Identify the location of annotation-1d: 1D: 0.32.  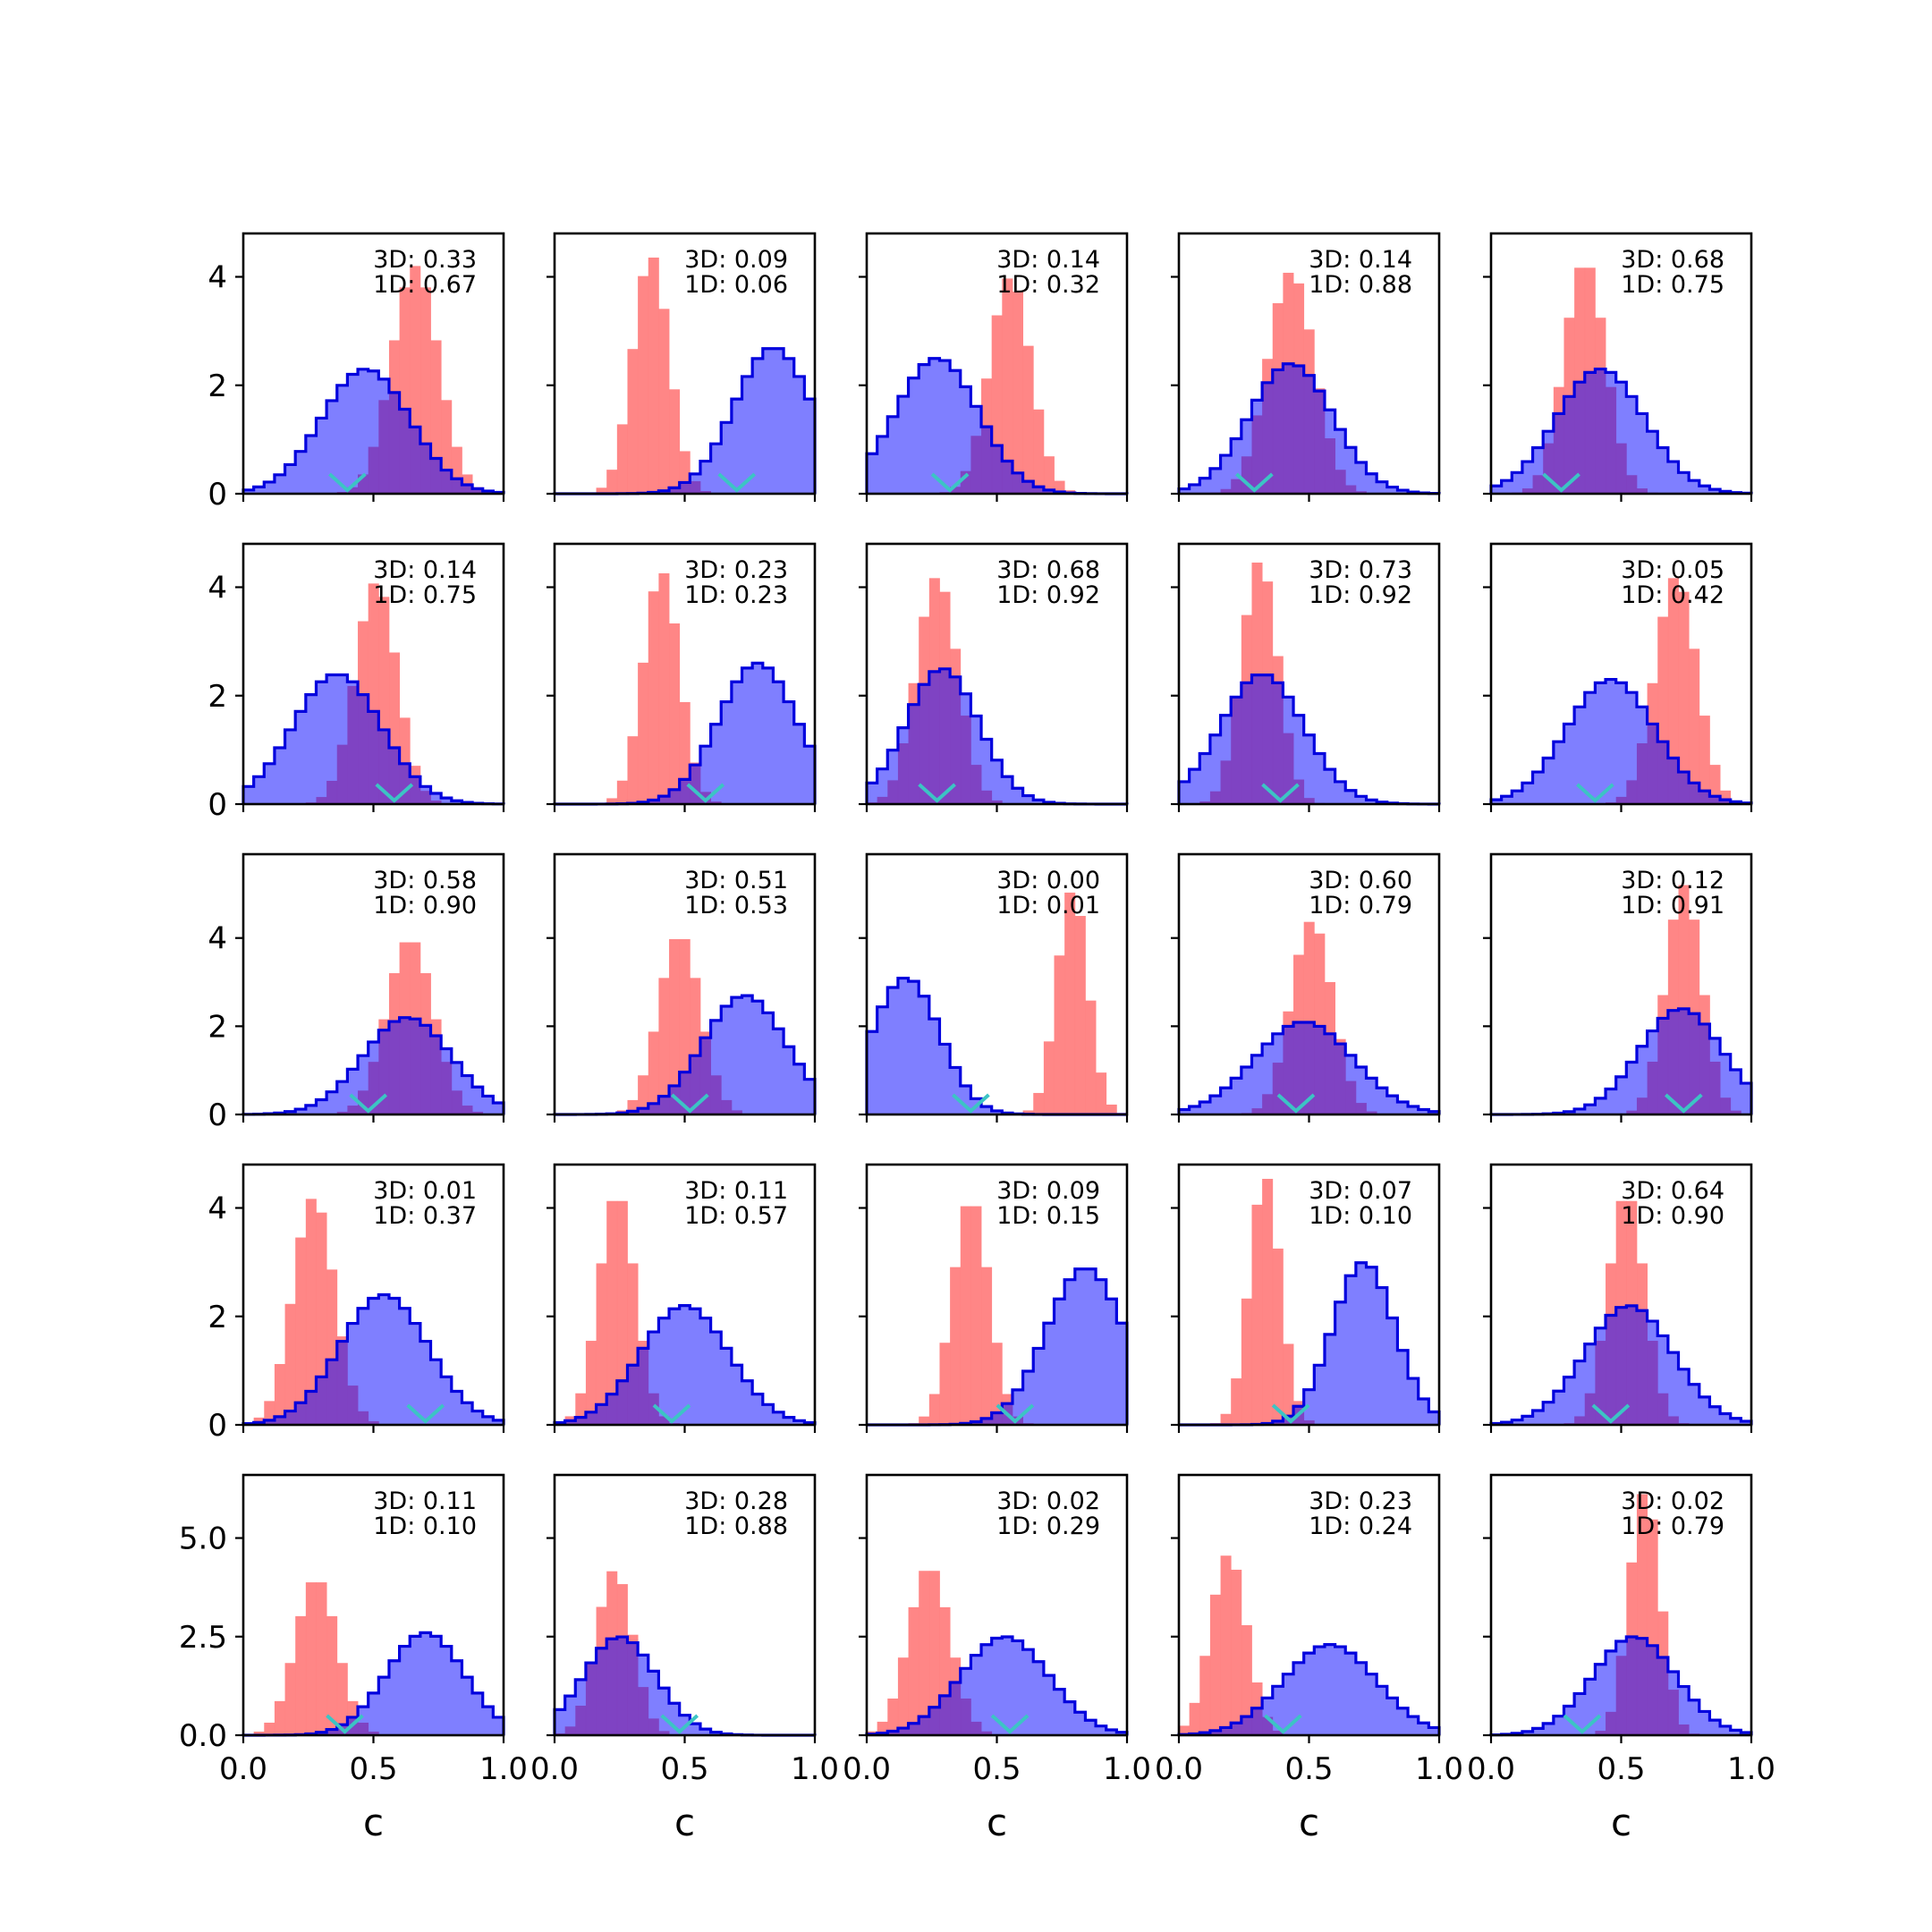
(1048, 285).